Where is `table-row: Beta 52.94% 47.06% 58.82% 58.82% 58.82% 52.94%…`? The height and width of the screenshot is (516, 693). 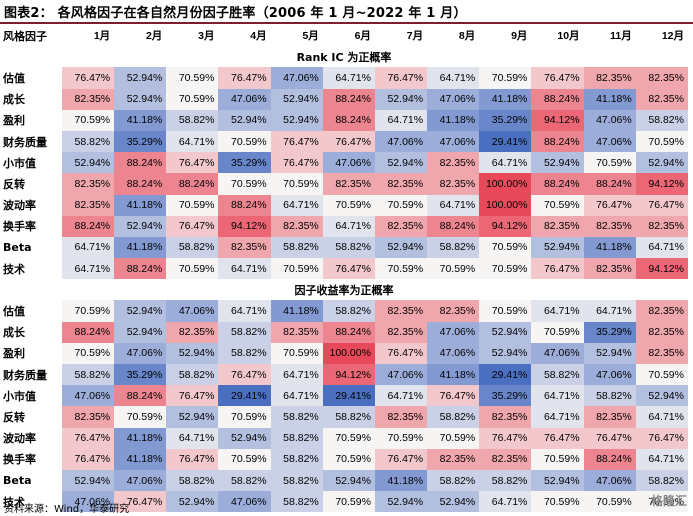
table-row: Beta 52.94% 47.06% 58.82% 58.82% 58.82% 52.94%… is located at coordinates (344, 480).